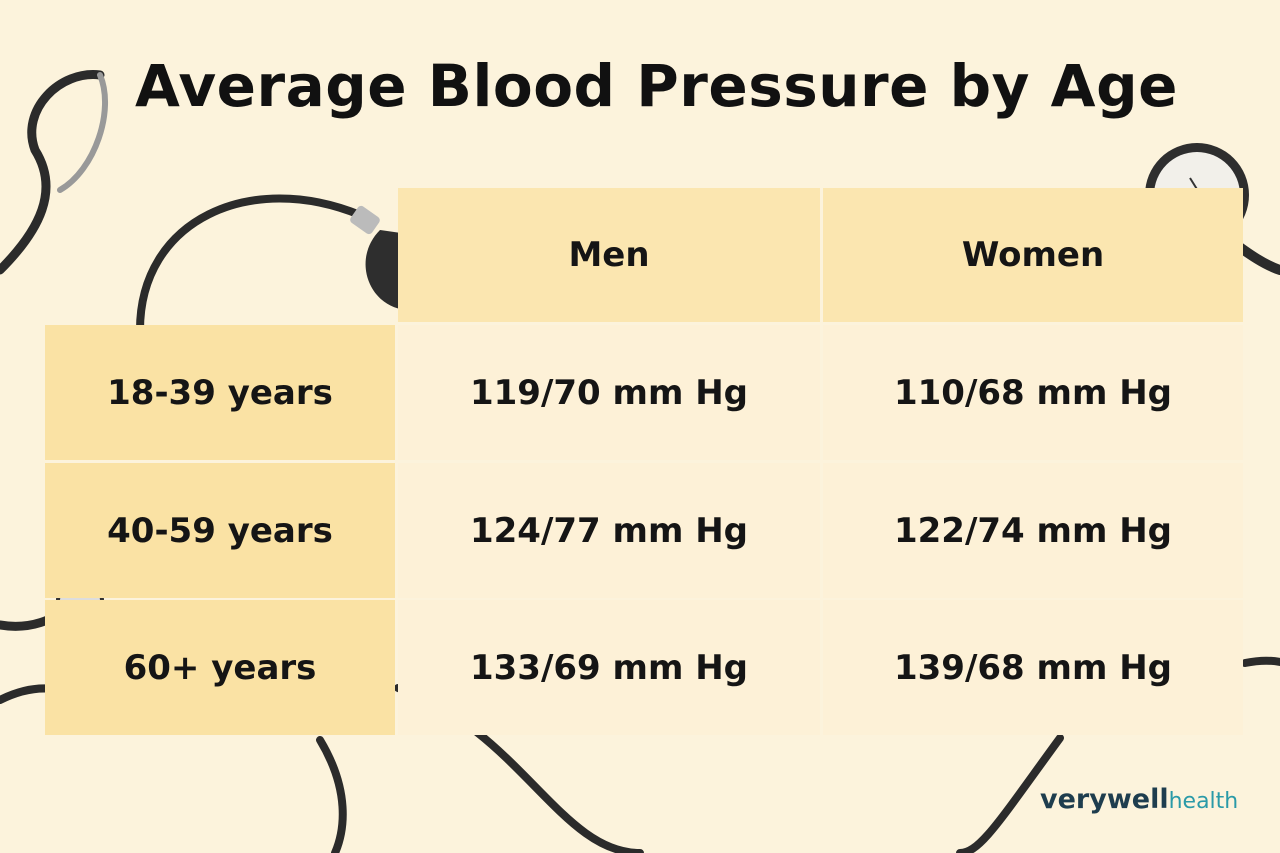 This screenshot has height=853, width=1280. Describe the element at coordinates (1033, 530) in the screenshot. I see `table-cell: 122/74 mm Hg` at that location.